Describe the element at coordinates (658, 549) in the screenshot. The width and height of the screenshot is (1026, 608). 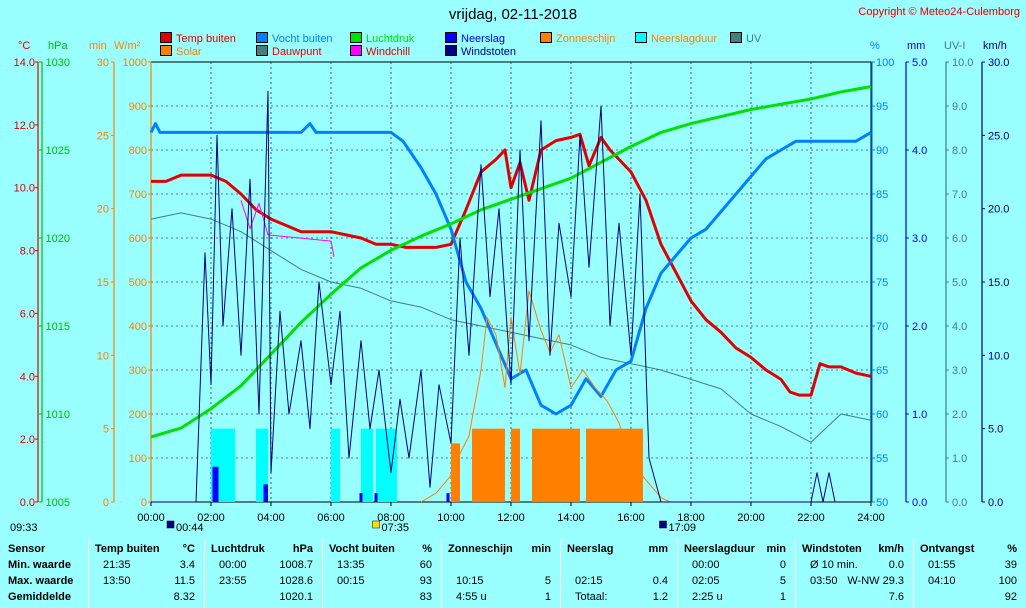
I see `column-unit: mm` at that location.